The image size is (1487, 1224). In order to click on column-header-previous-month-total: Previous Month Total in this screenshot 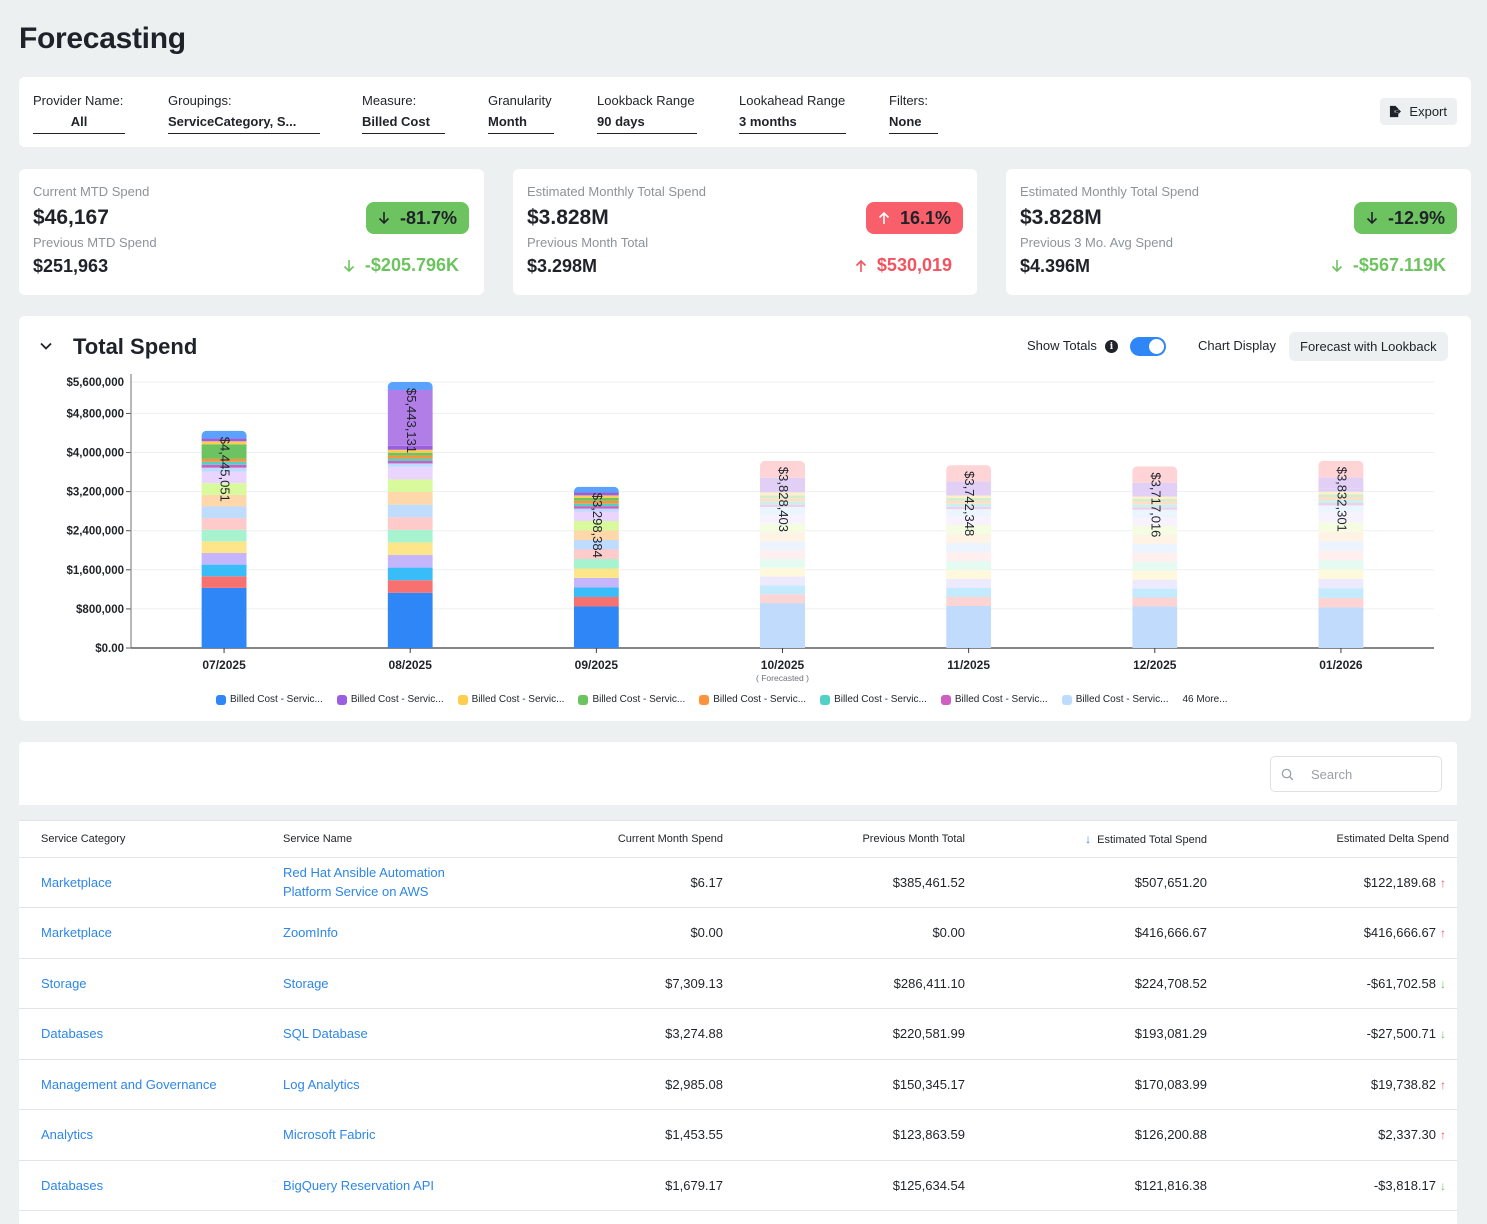, I will do `click(844, 839)`.